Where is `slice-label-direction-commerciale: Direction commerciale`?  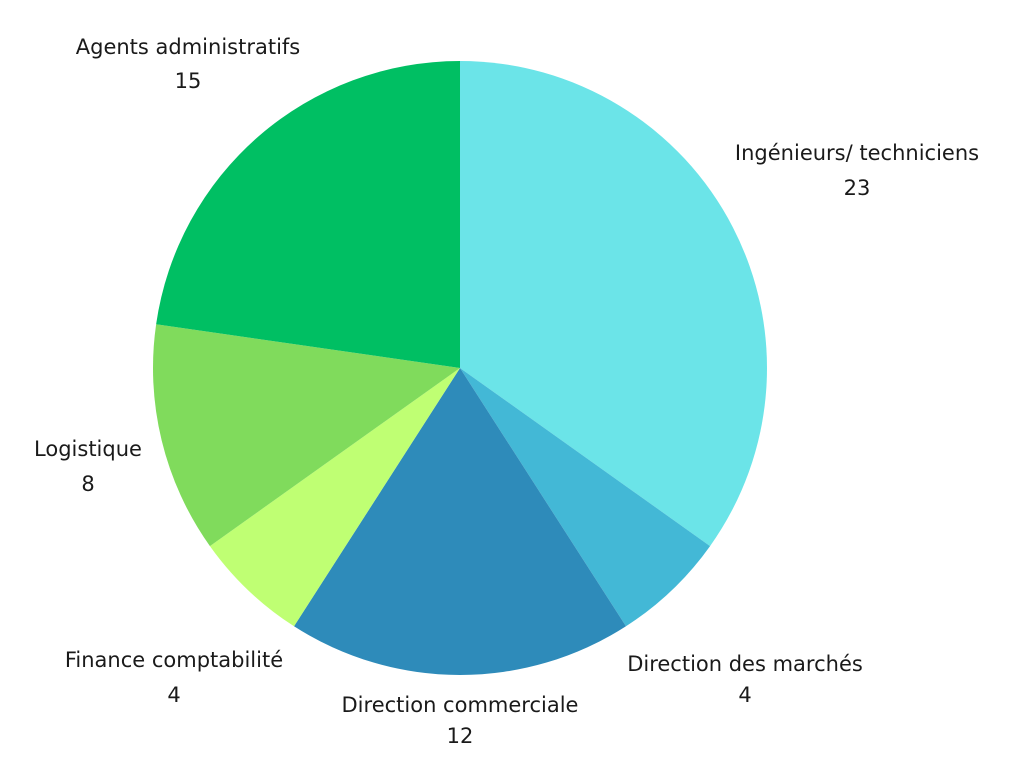
slice-label-direction-commerciale: Direction commerciale is located at coordinates (460, 705).